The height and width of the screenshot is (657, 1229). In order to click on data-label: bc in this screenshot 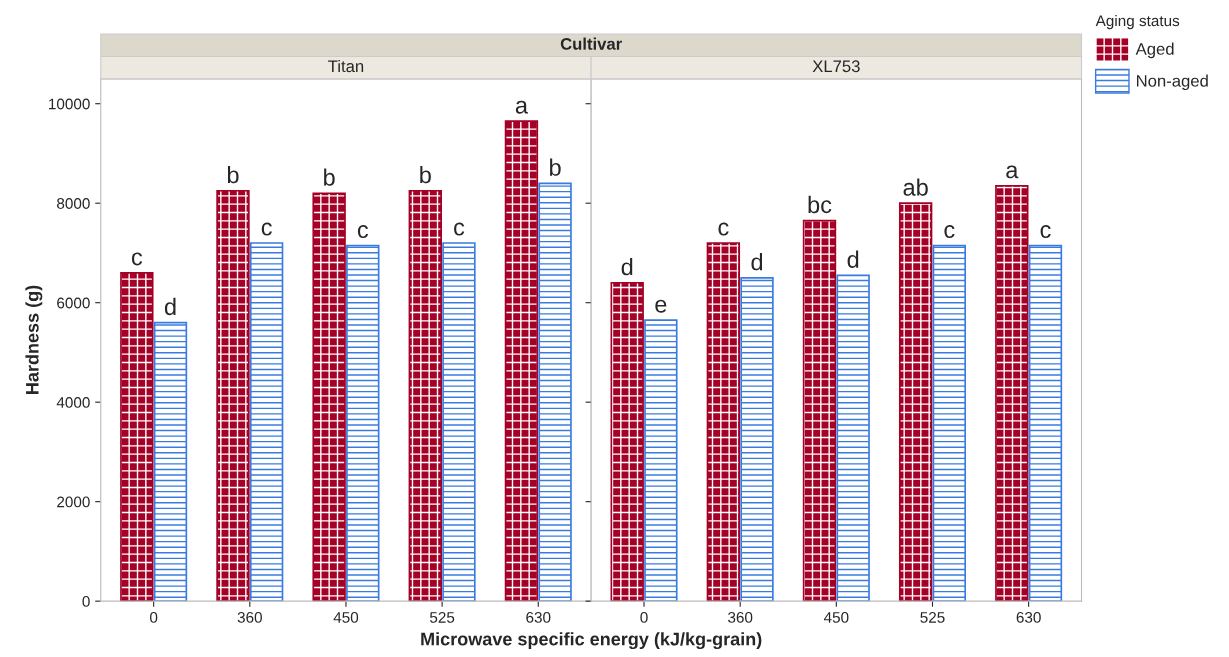, I will do `click(820, 204)`.